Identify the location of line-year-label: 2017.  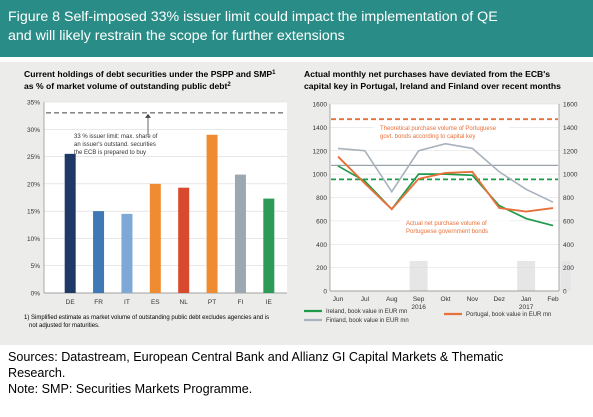
(526, 307).